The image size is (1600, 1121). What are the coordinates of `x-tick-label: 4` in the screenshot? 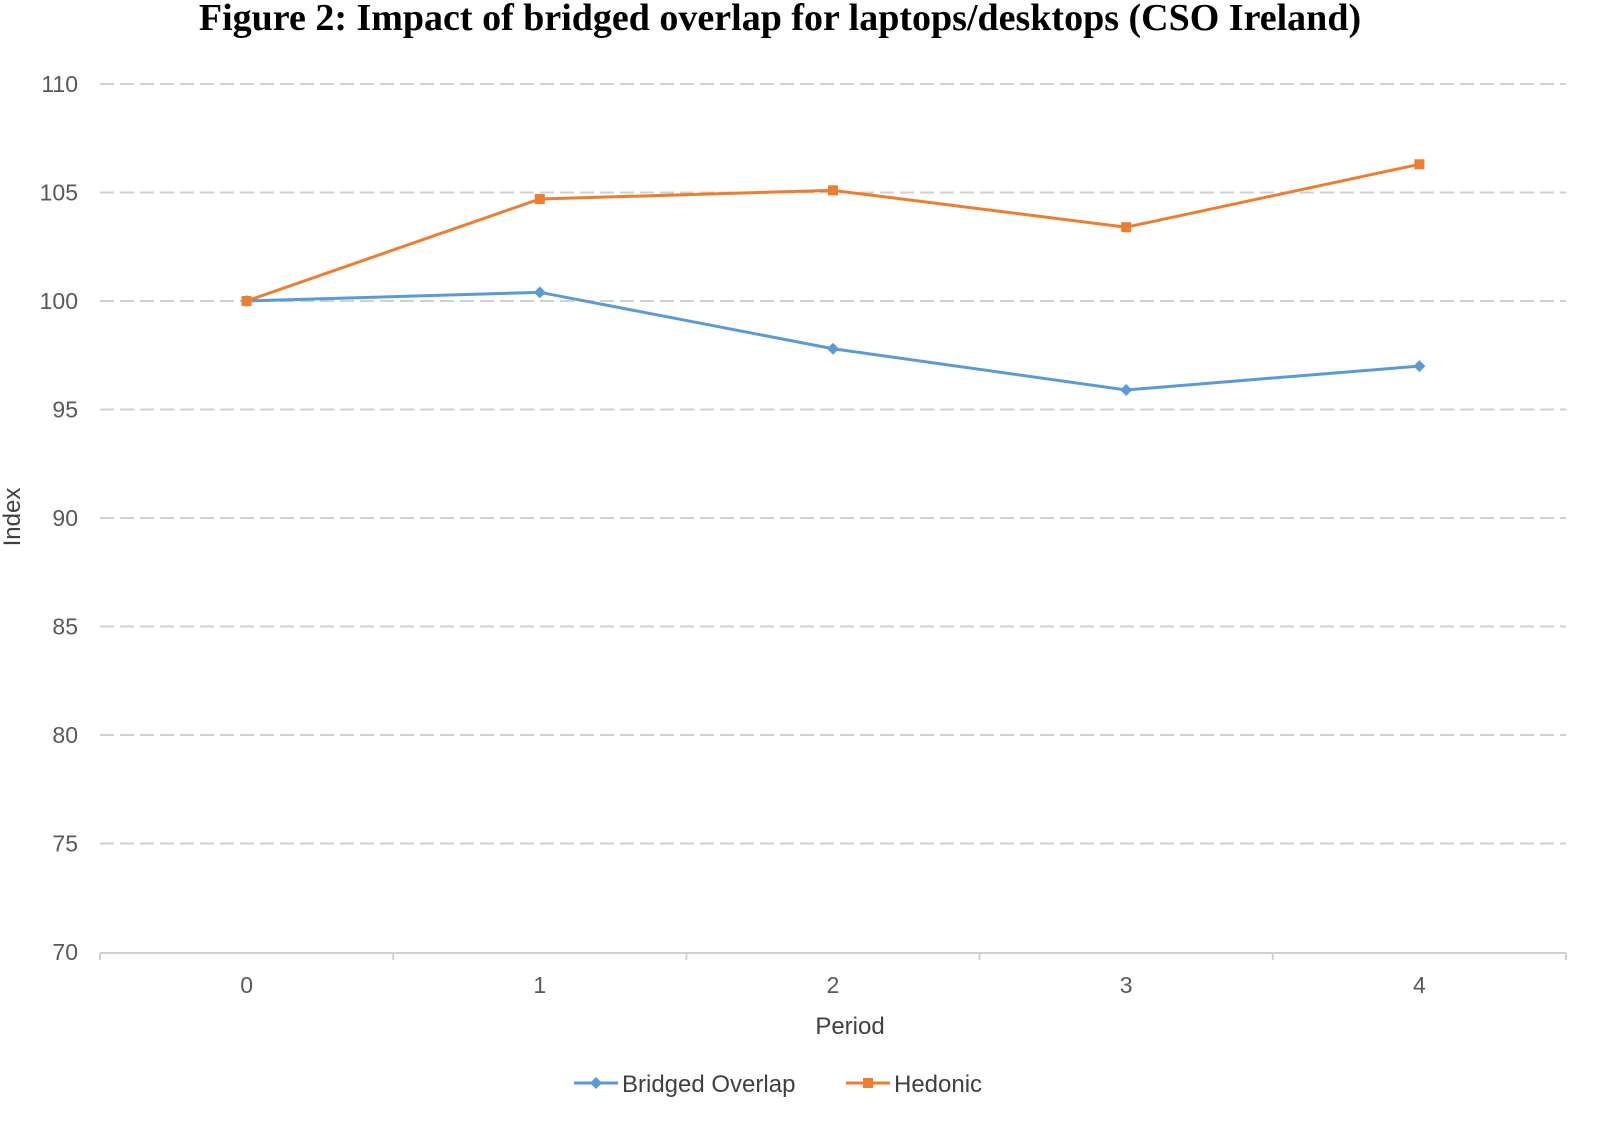 It's located at (1419, 985).